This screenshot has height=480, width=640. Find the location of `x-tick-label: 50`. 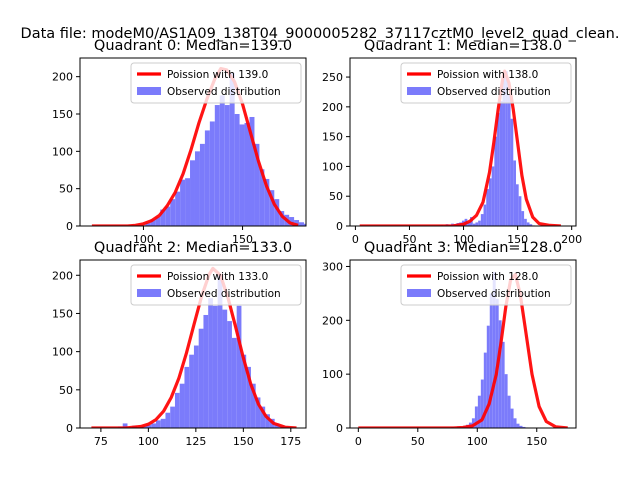

x-tick-label: 50 is located at coordinates (409, 239).